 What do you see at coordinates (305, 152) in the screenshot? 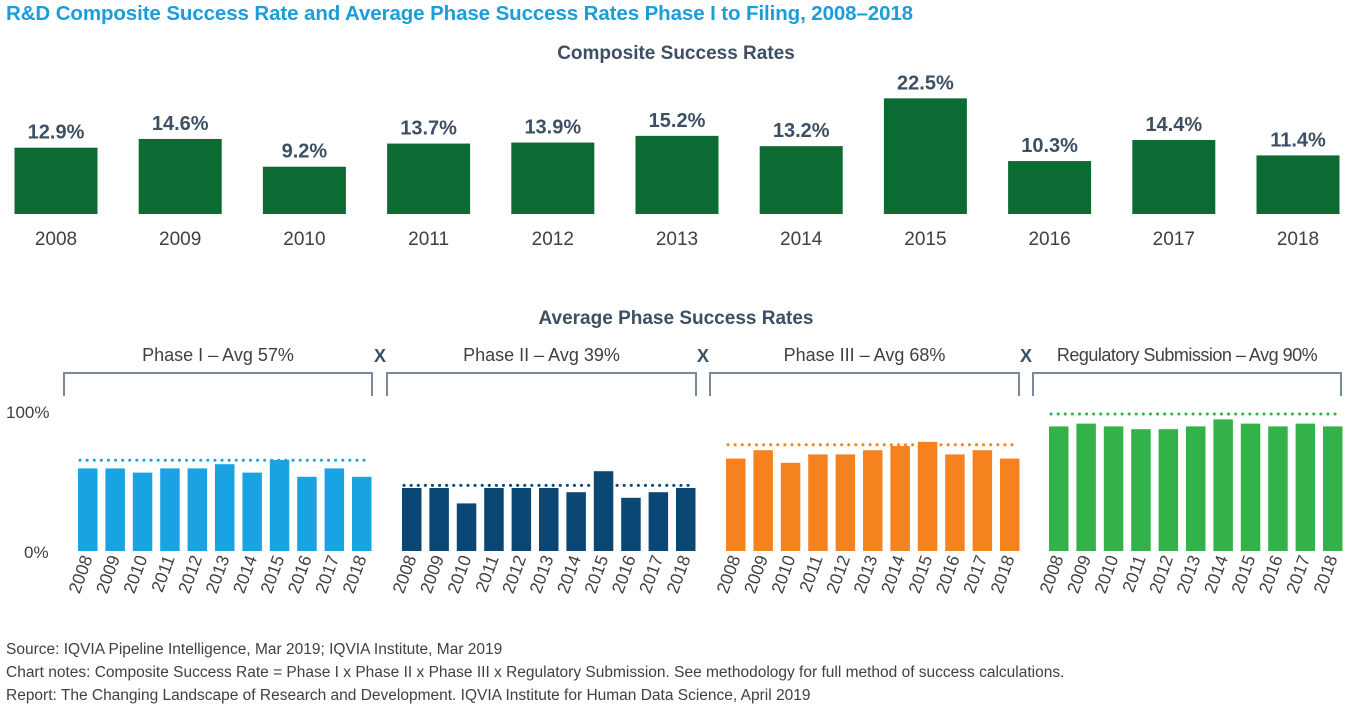
I see `composite-value-label: 9.2%` at bounding box center [305, 152].